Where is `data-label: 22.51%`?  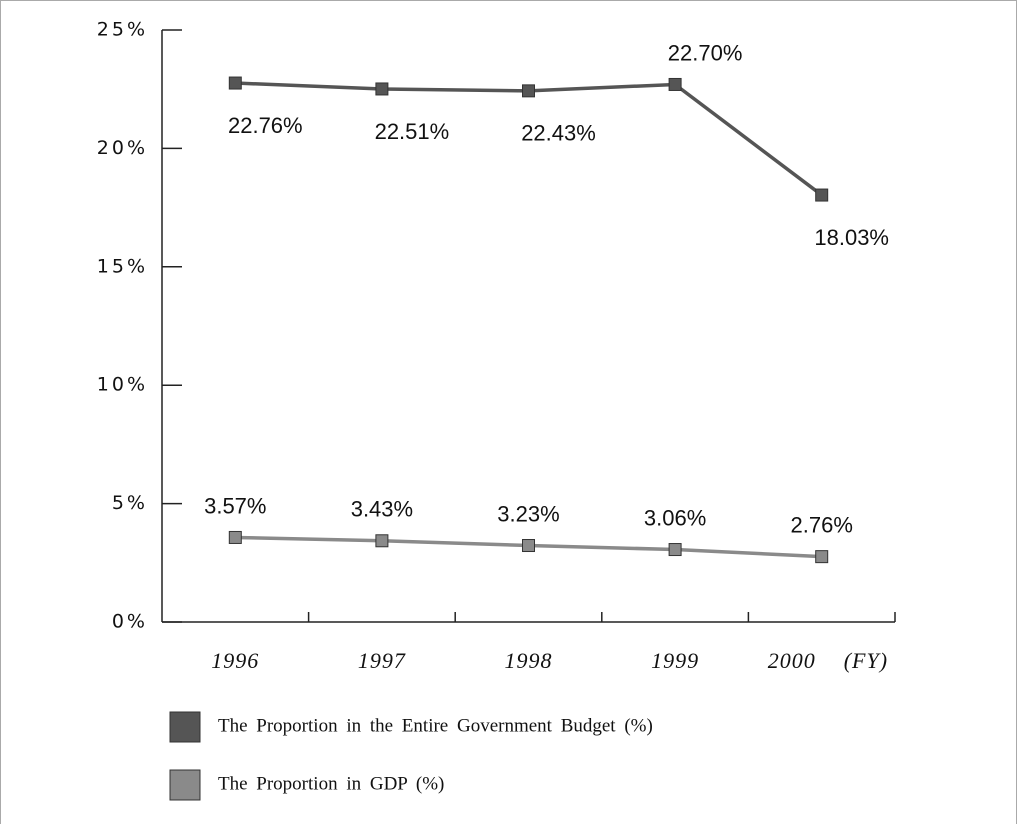 data-label: 22.51% is located at coordinates (412, 131).